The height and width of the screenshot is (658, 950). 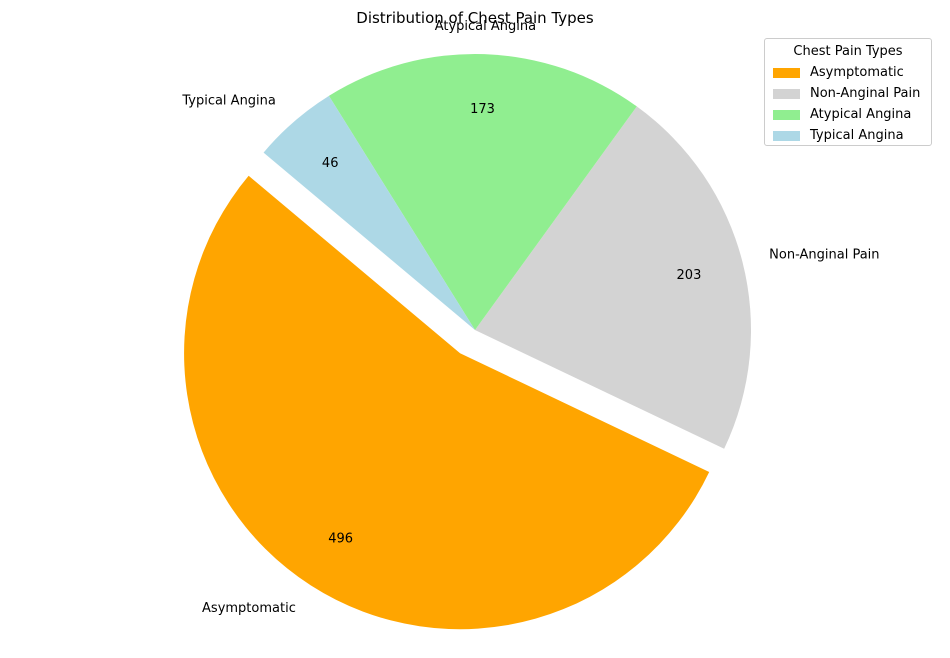 What do you see at coordinates (249, 608) in the screenshot?
I see `slice-label-asymptomatic: Asymptomatic` at bounding box center [249, 608].